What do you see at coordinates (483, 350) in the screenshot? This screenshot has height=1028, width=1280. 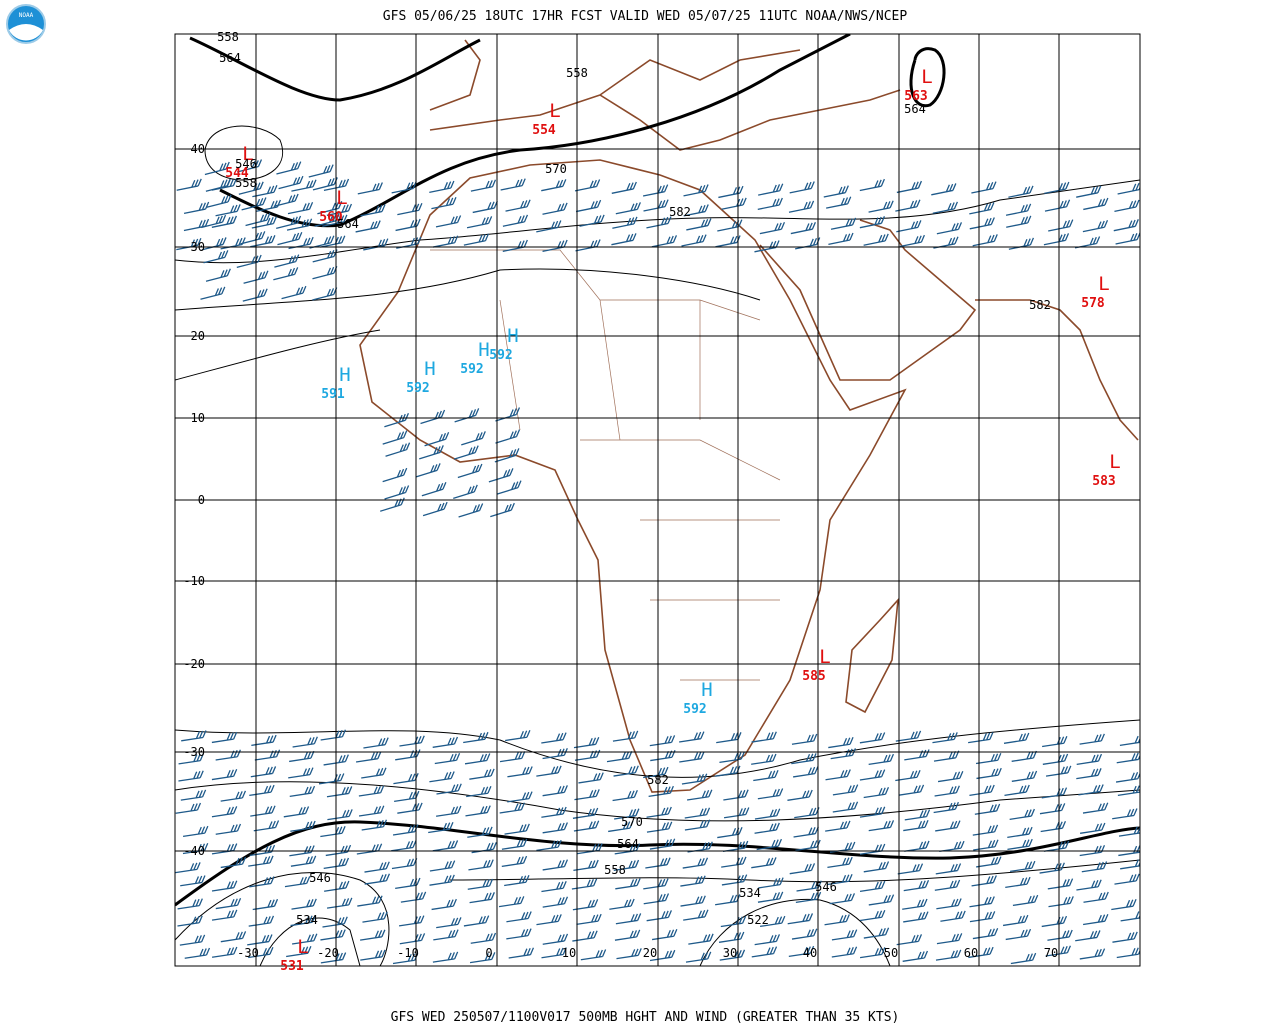 I see `high-symbol: H` at bounding box center [483, 350].